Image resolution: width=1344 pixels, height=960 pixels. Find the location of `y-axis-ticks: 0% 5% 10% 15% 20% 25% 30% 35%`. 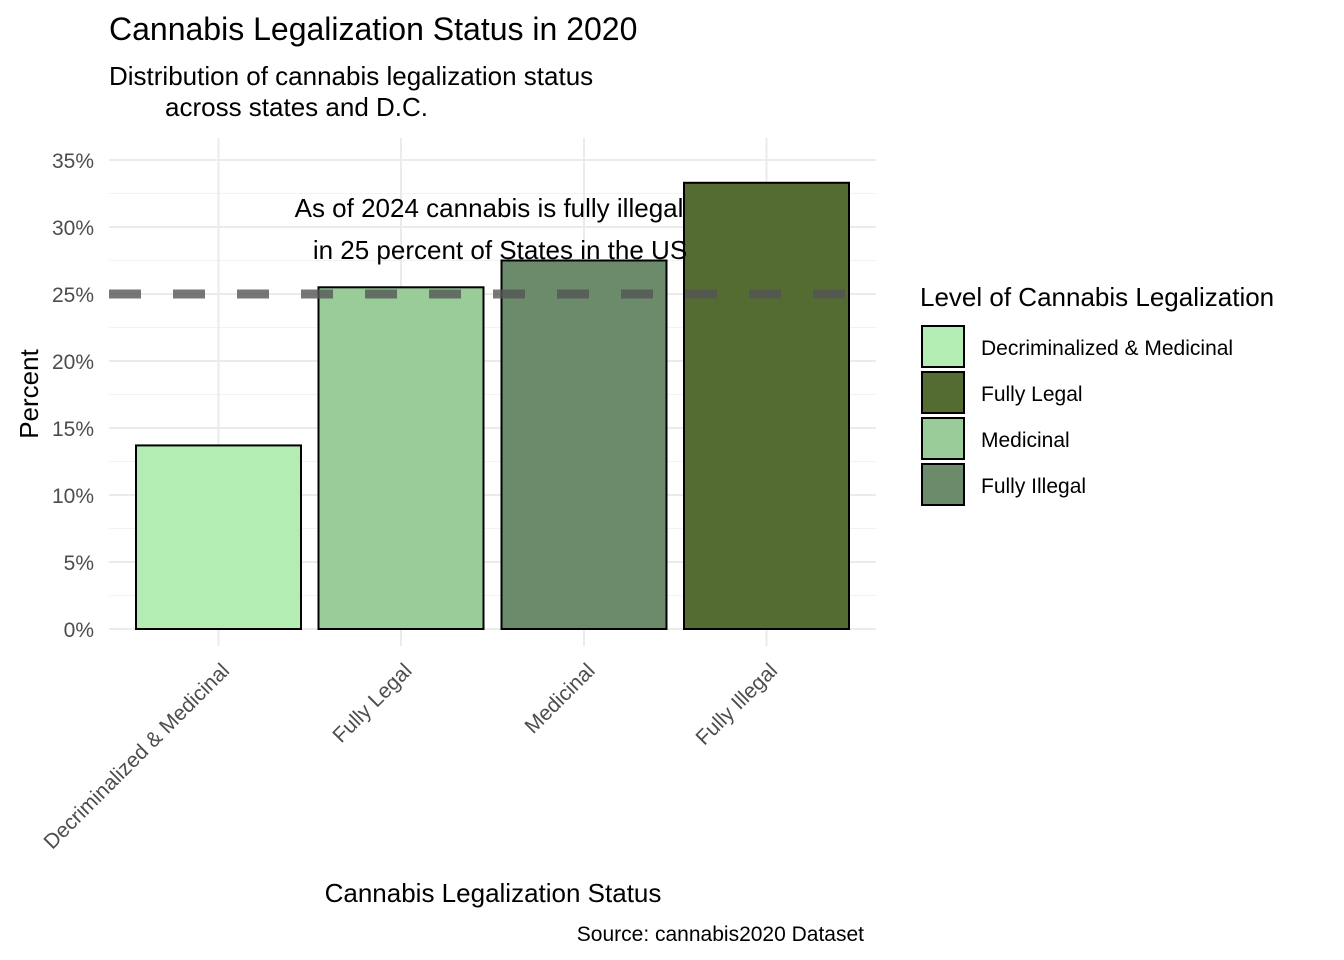

y-axis-ticks: 0% 5% 10% 15% 20% 25% 30% 35% is located at coordinates (73, 396).